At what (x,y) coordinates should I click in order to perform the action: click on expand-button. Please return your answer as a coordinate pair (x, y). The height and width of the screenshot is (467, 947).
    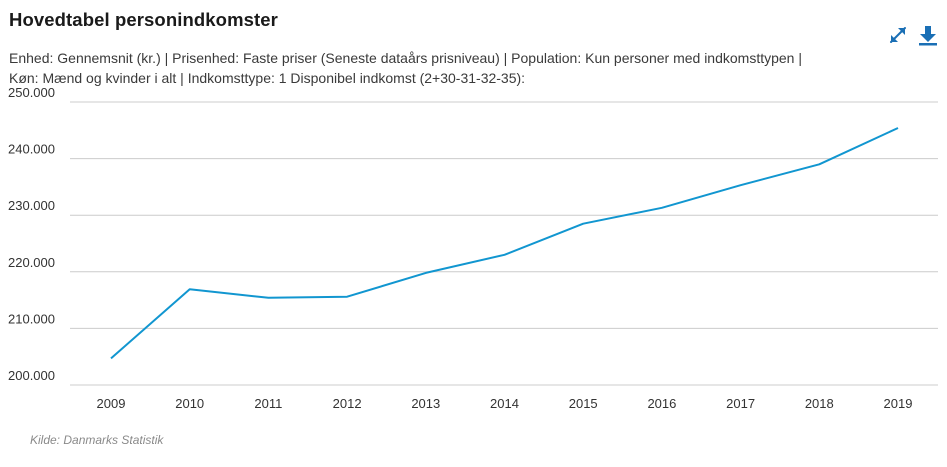
    Looking at the image, I should click on (898, 35).